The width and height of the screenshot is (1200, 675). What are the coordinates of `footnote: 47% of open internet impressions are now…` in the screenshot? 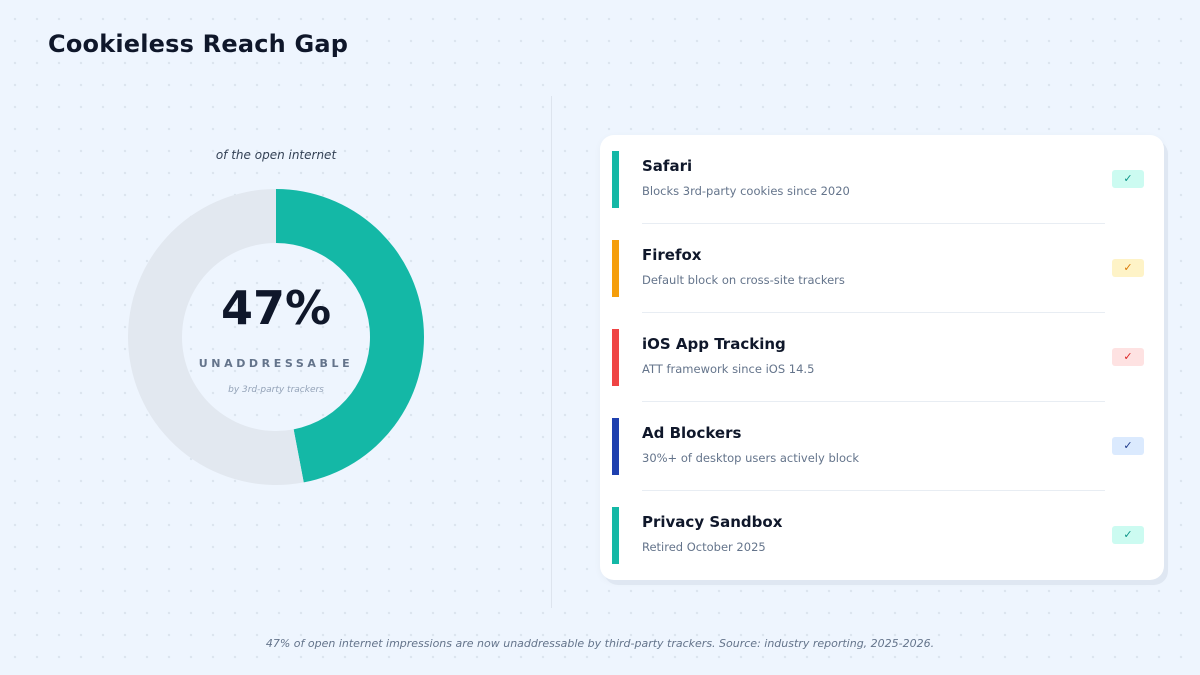 It's located at (600, 643).